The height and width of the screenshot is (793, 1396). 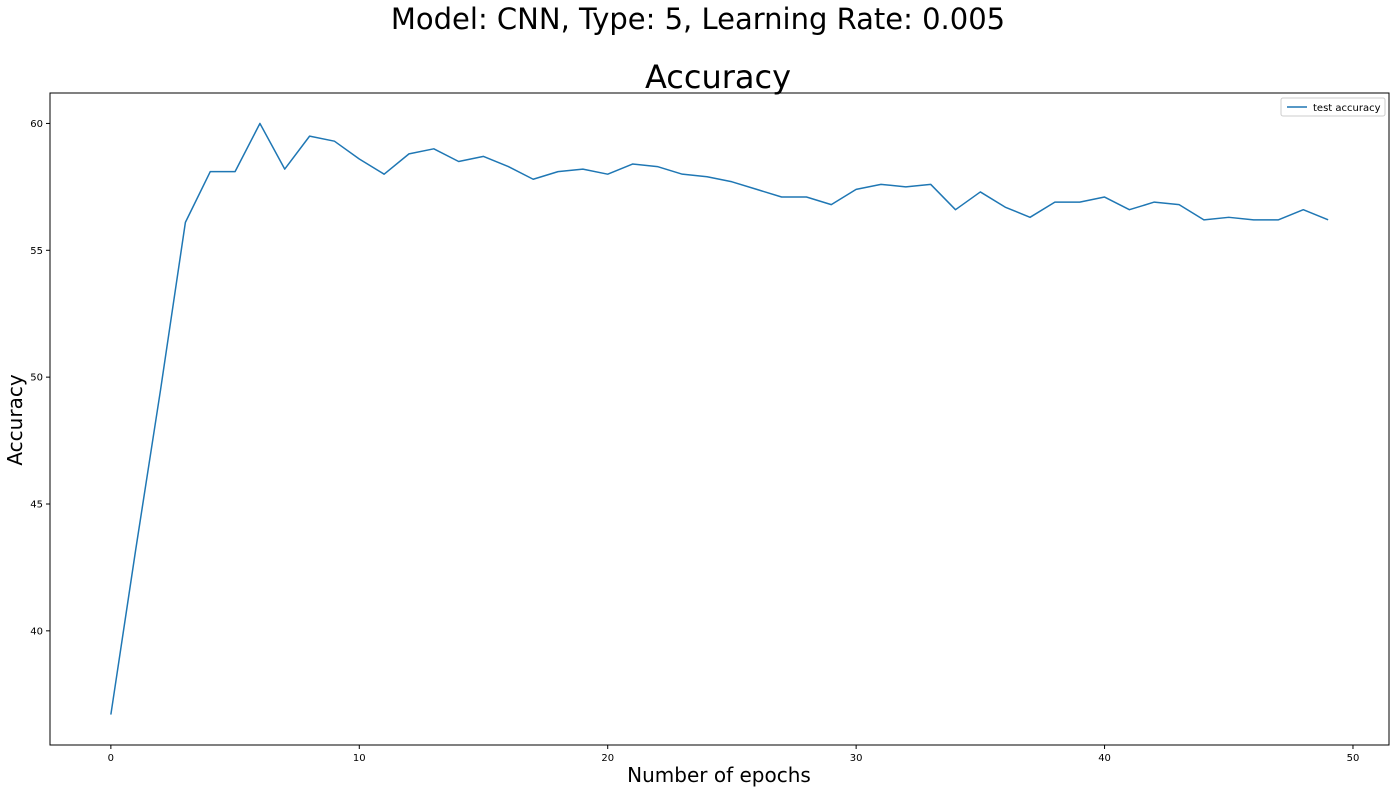 What do you see at coordinates (734, 754) in the screenshot?
I see `x-axis: 0 10 20 30 40 50` at bounding box center [734, 754].